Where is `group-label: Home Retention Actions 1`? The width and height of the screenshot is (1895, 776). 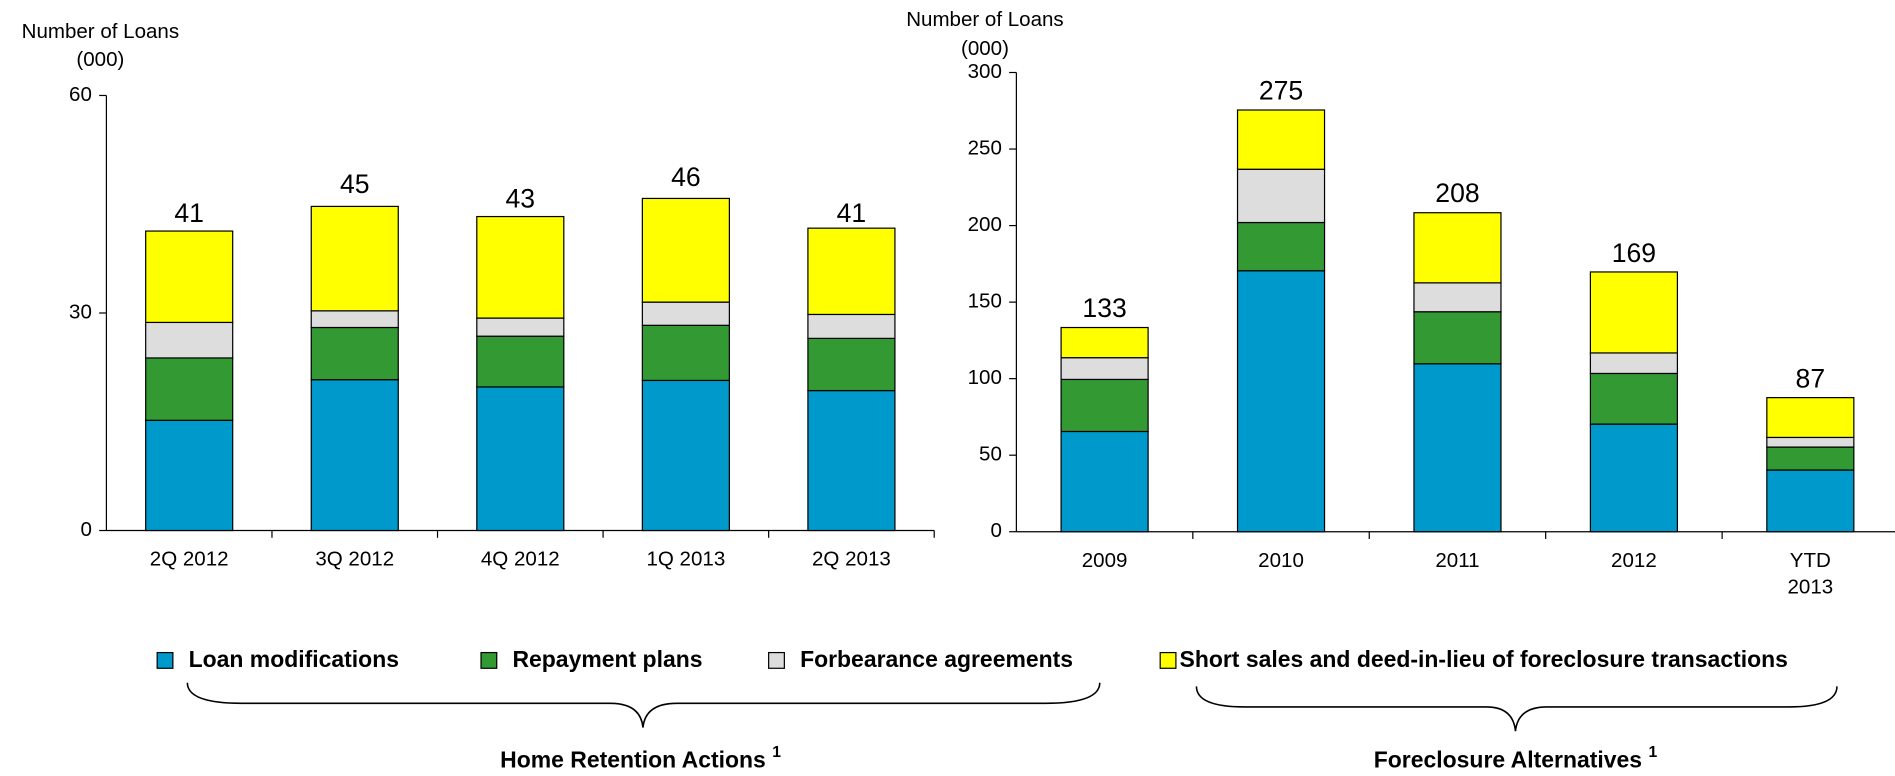
group-label: Home Retention Actions 1 is located at coordinates (640, 757).